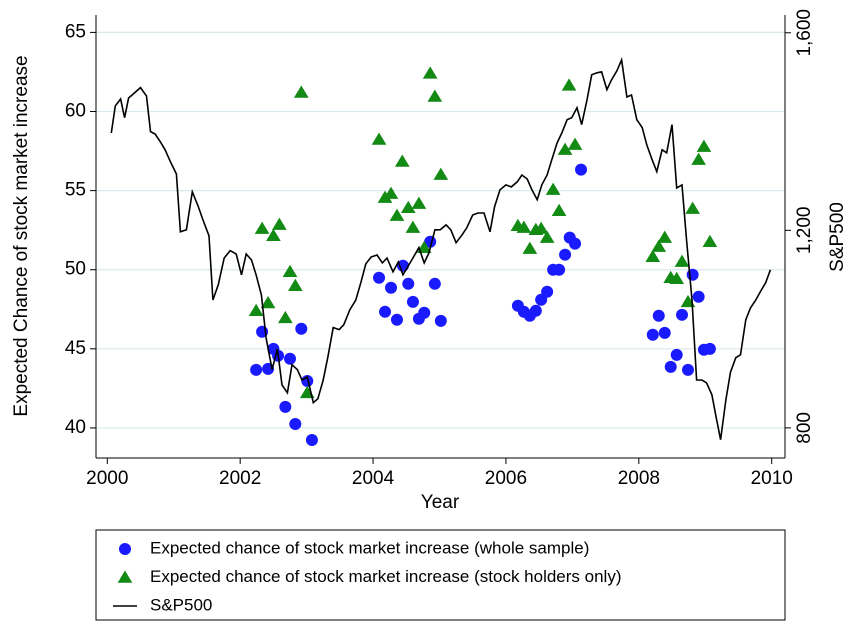 The height and width of the screenshot is (636, 851). What do you see at coordinates (107, 478) in the screenshot?
I see `x-tick-label: 2000` at bounding box center [107, 478].